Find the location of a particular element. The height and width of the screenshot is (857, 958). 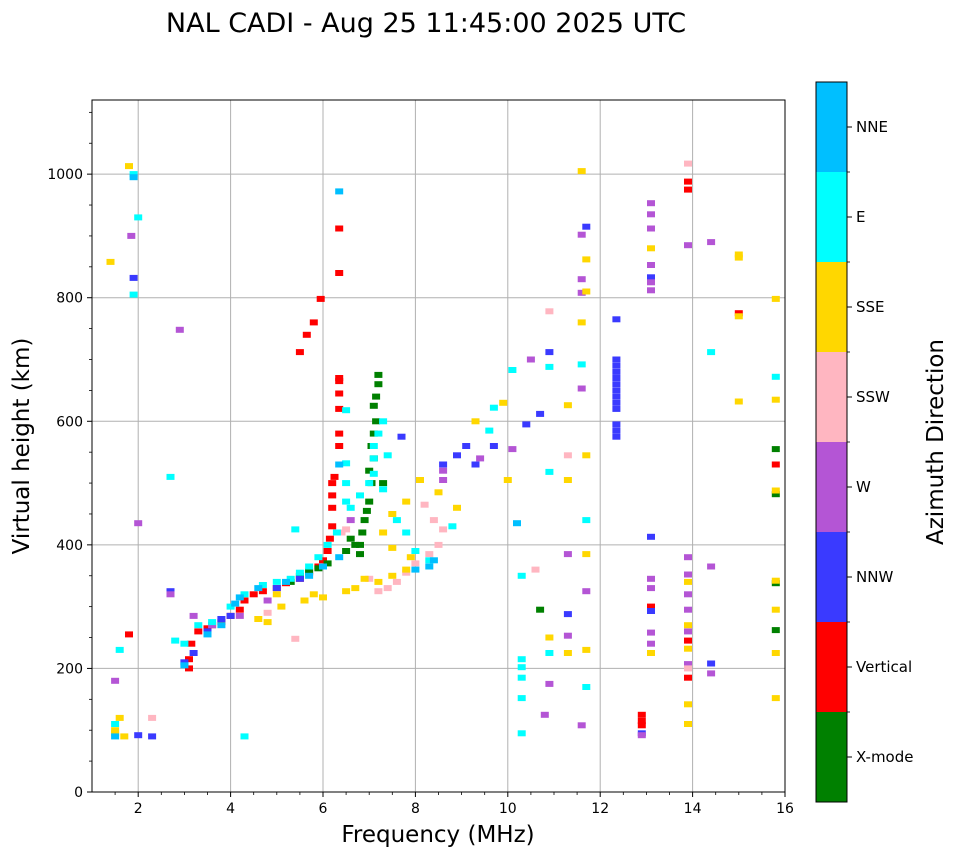

x-tick-label: 6 is located at coordinates (323, 809).